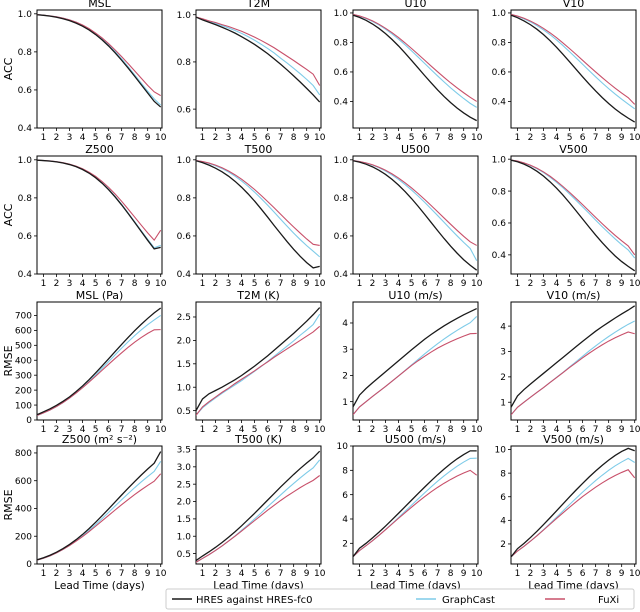 The height and width of the screenshot is (612, 640). What do you see at coordinates (503, 403) in the screenshot?
I see `y-tick-label: 1` at bounding box center [503, 403].